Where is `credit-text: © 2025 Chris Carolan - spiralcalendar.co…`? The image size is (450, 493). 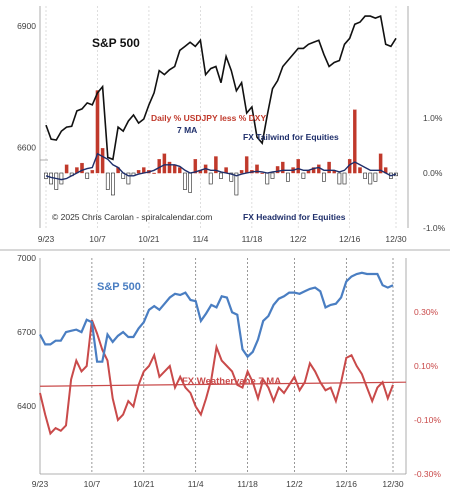 credit-text: © 2025 Chris Carolan - spiralcalendar.co… is located at coordinates (132, 217).